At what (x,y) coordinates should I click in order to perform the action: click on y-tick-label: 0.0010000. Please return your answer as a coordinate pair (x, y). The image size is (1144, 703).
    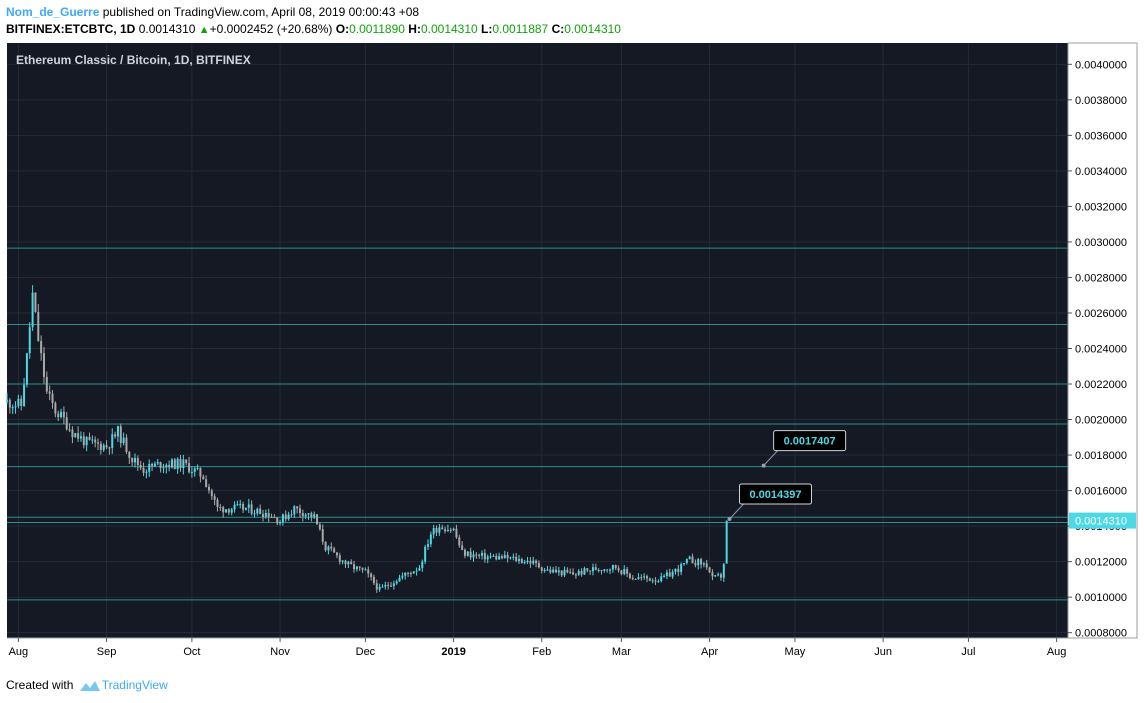
    Looking at the image, I should click on (1101, 598).